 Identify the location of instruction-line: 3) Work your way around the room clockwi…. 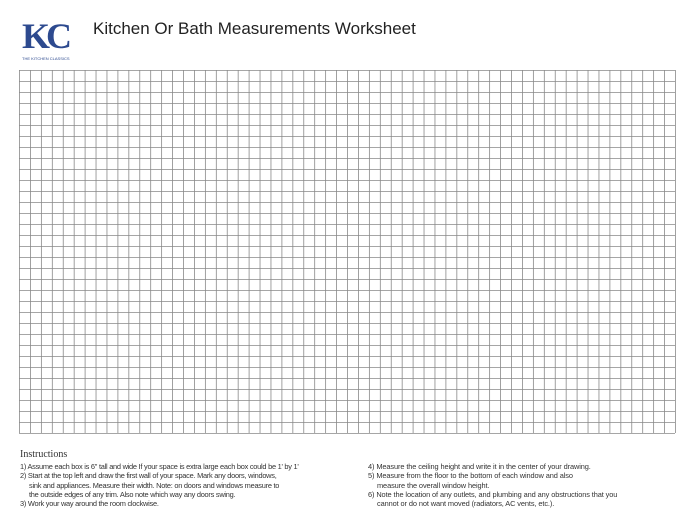
(89, 504).